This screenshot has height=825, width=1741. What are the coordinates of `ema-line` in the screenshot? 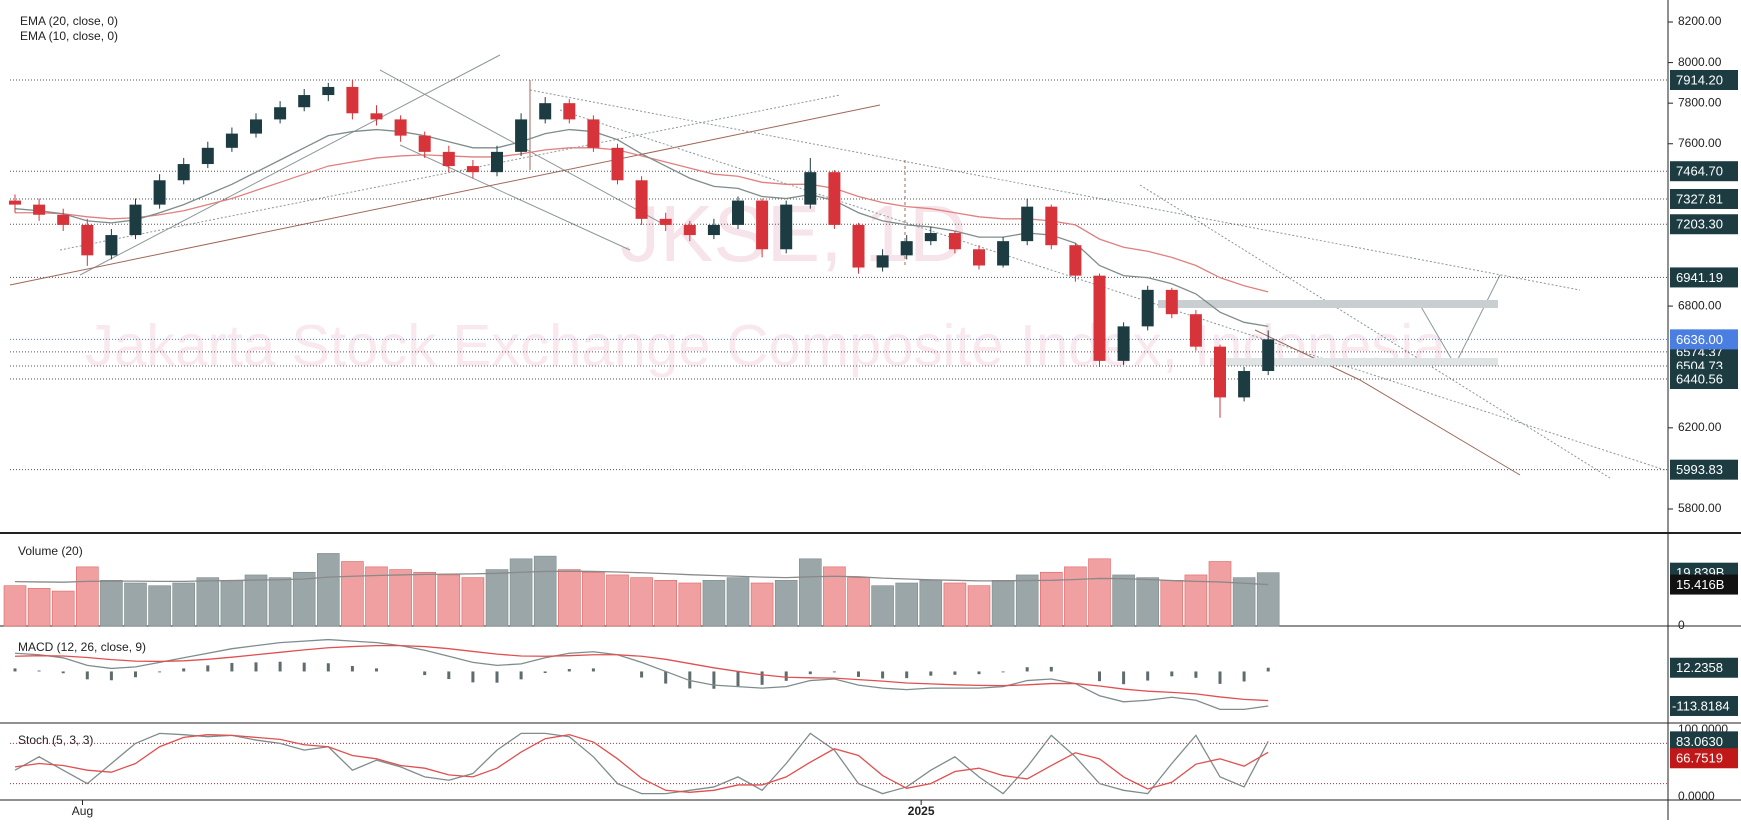 It's located at (642, 220).